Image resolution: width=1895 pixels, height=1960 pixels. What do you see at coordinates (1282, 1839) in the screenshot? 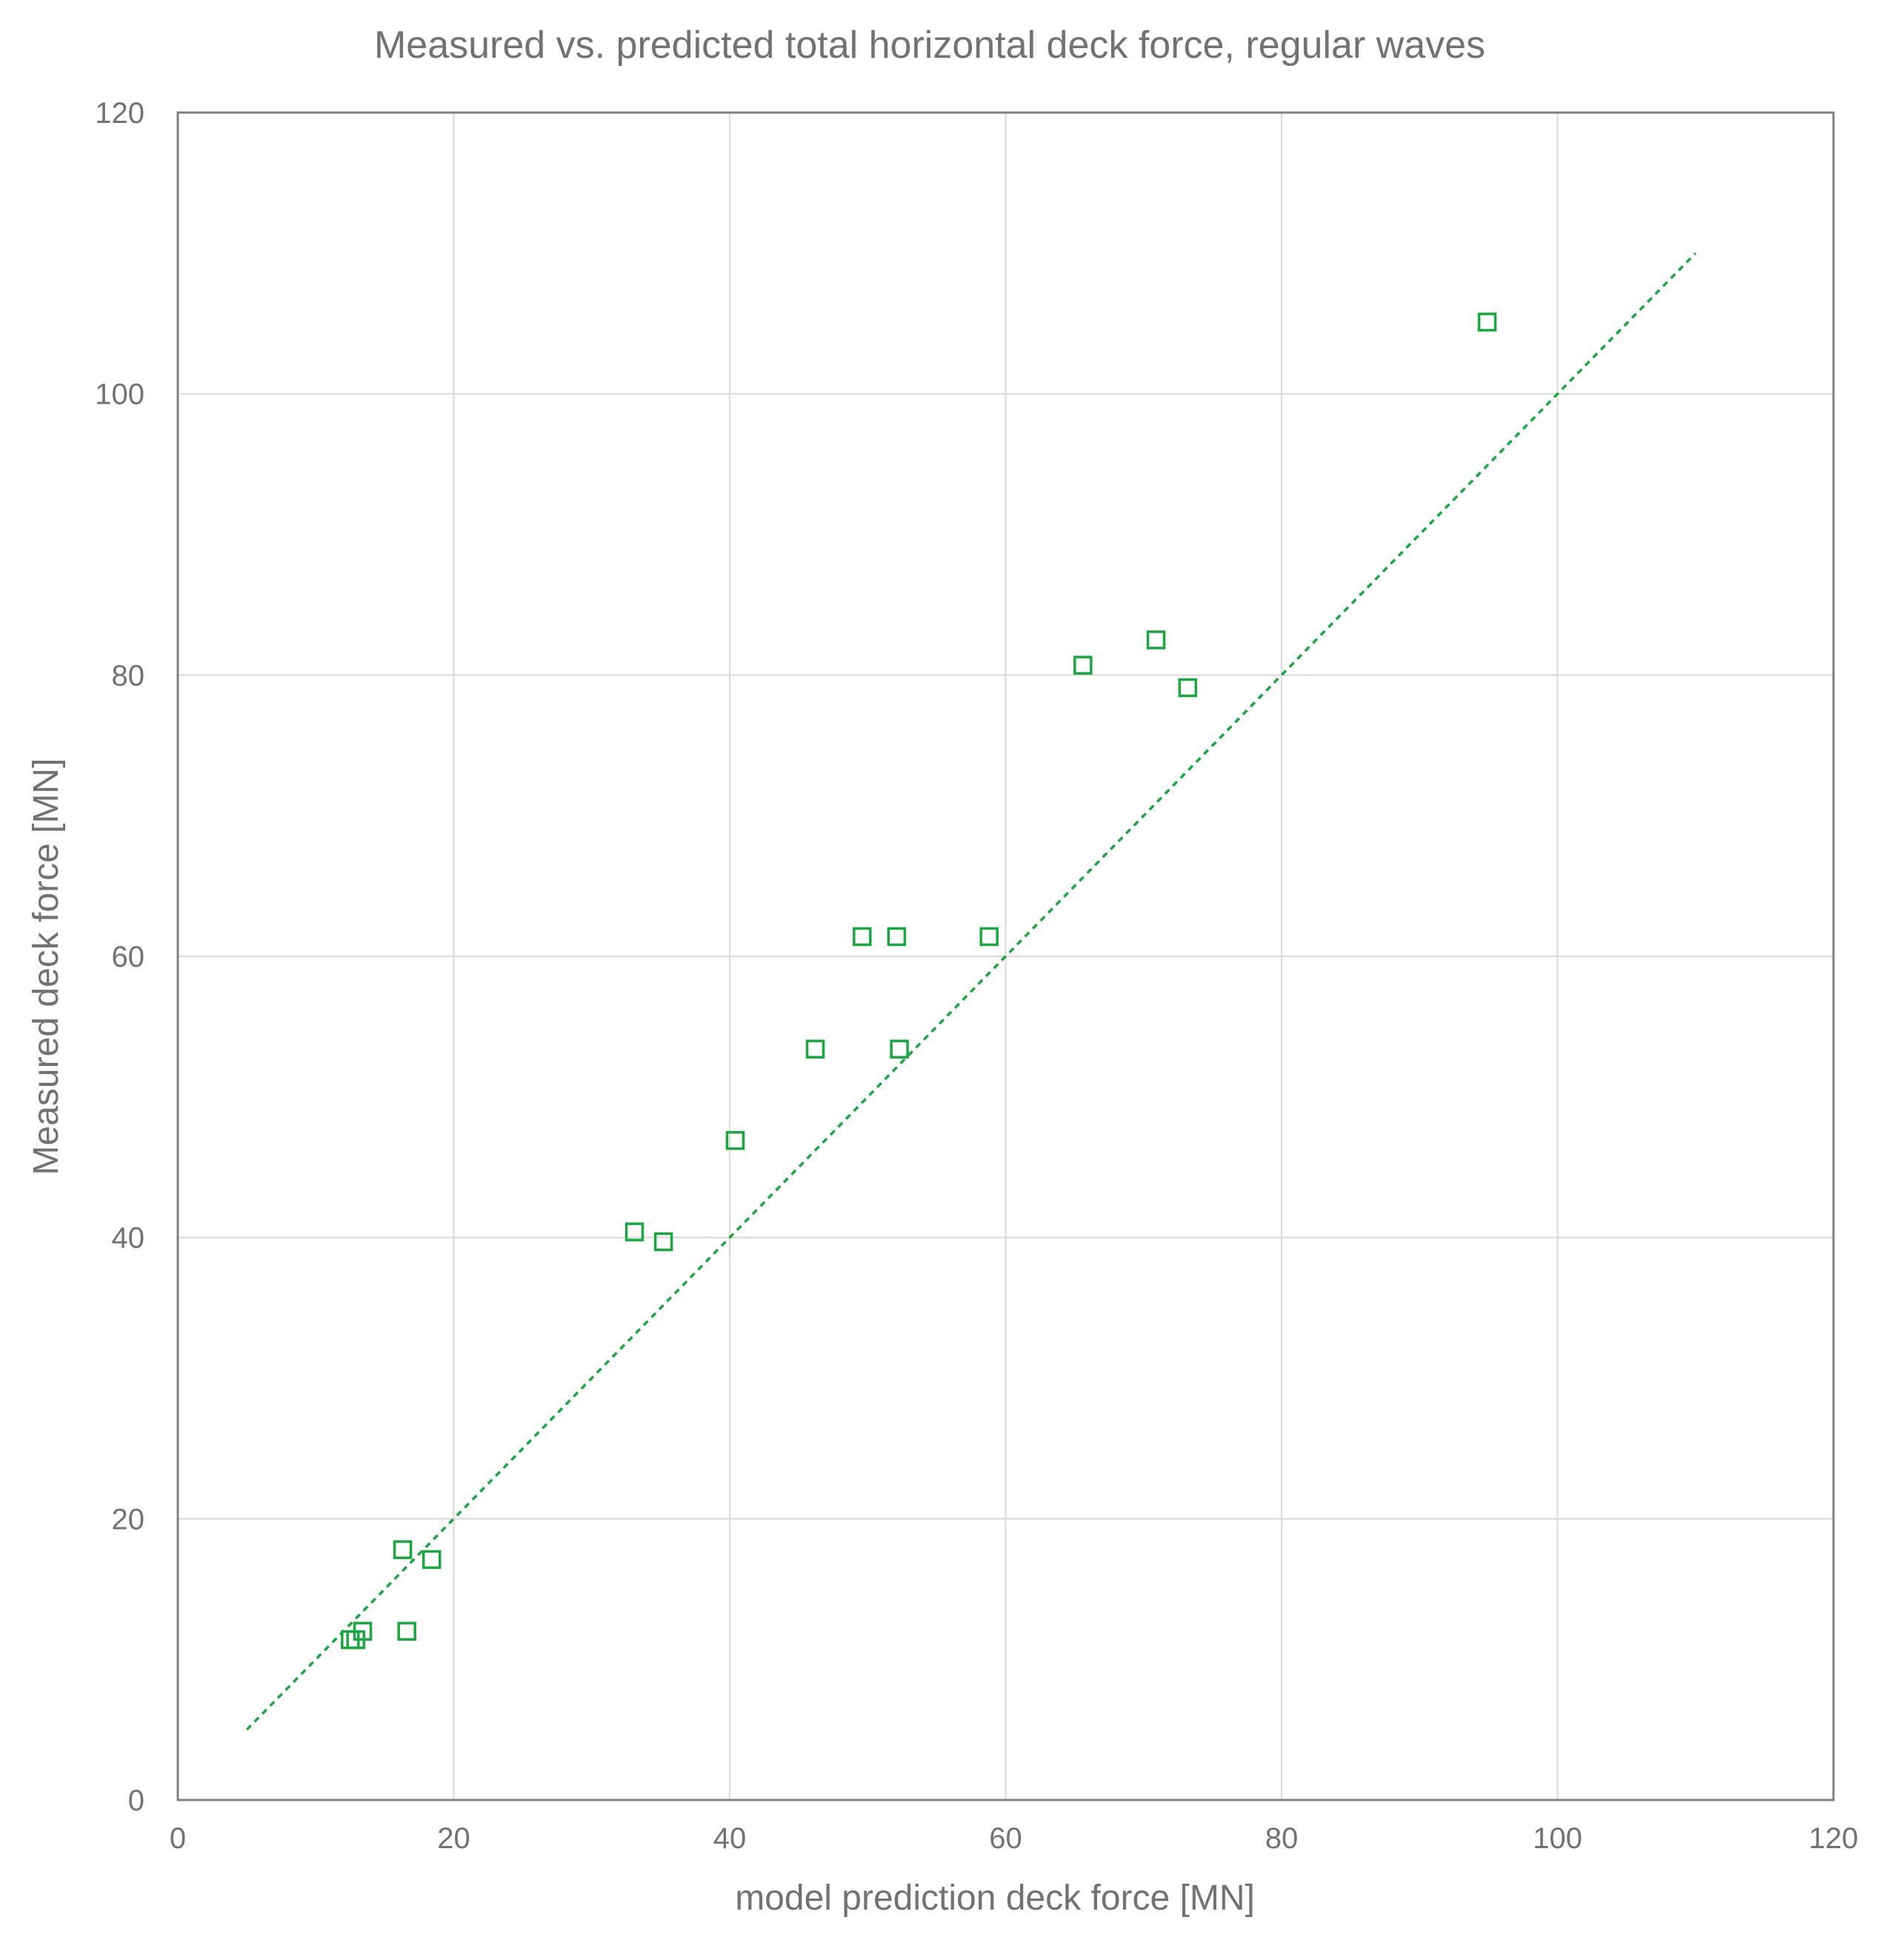
I see `x-tick-label: 80` at bounding box center [1282, 1839].